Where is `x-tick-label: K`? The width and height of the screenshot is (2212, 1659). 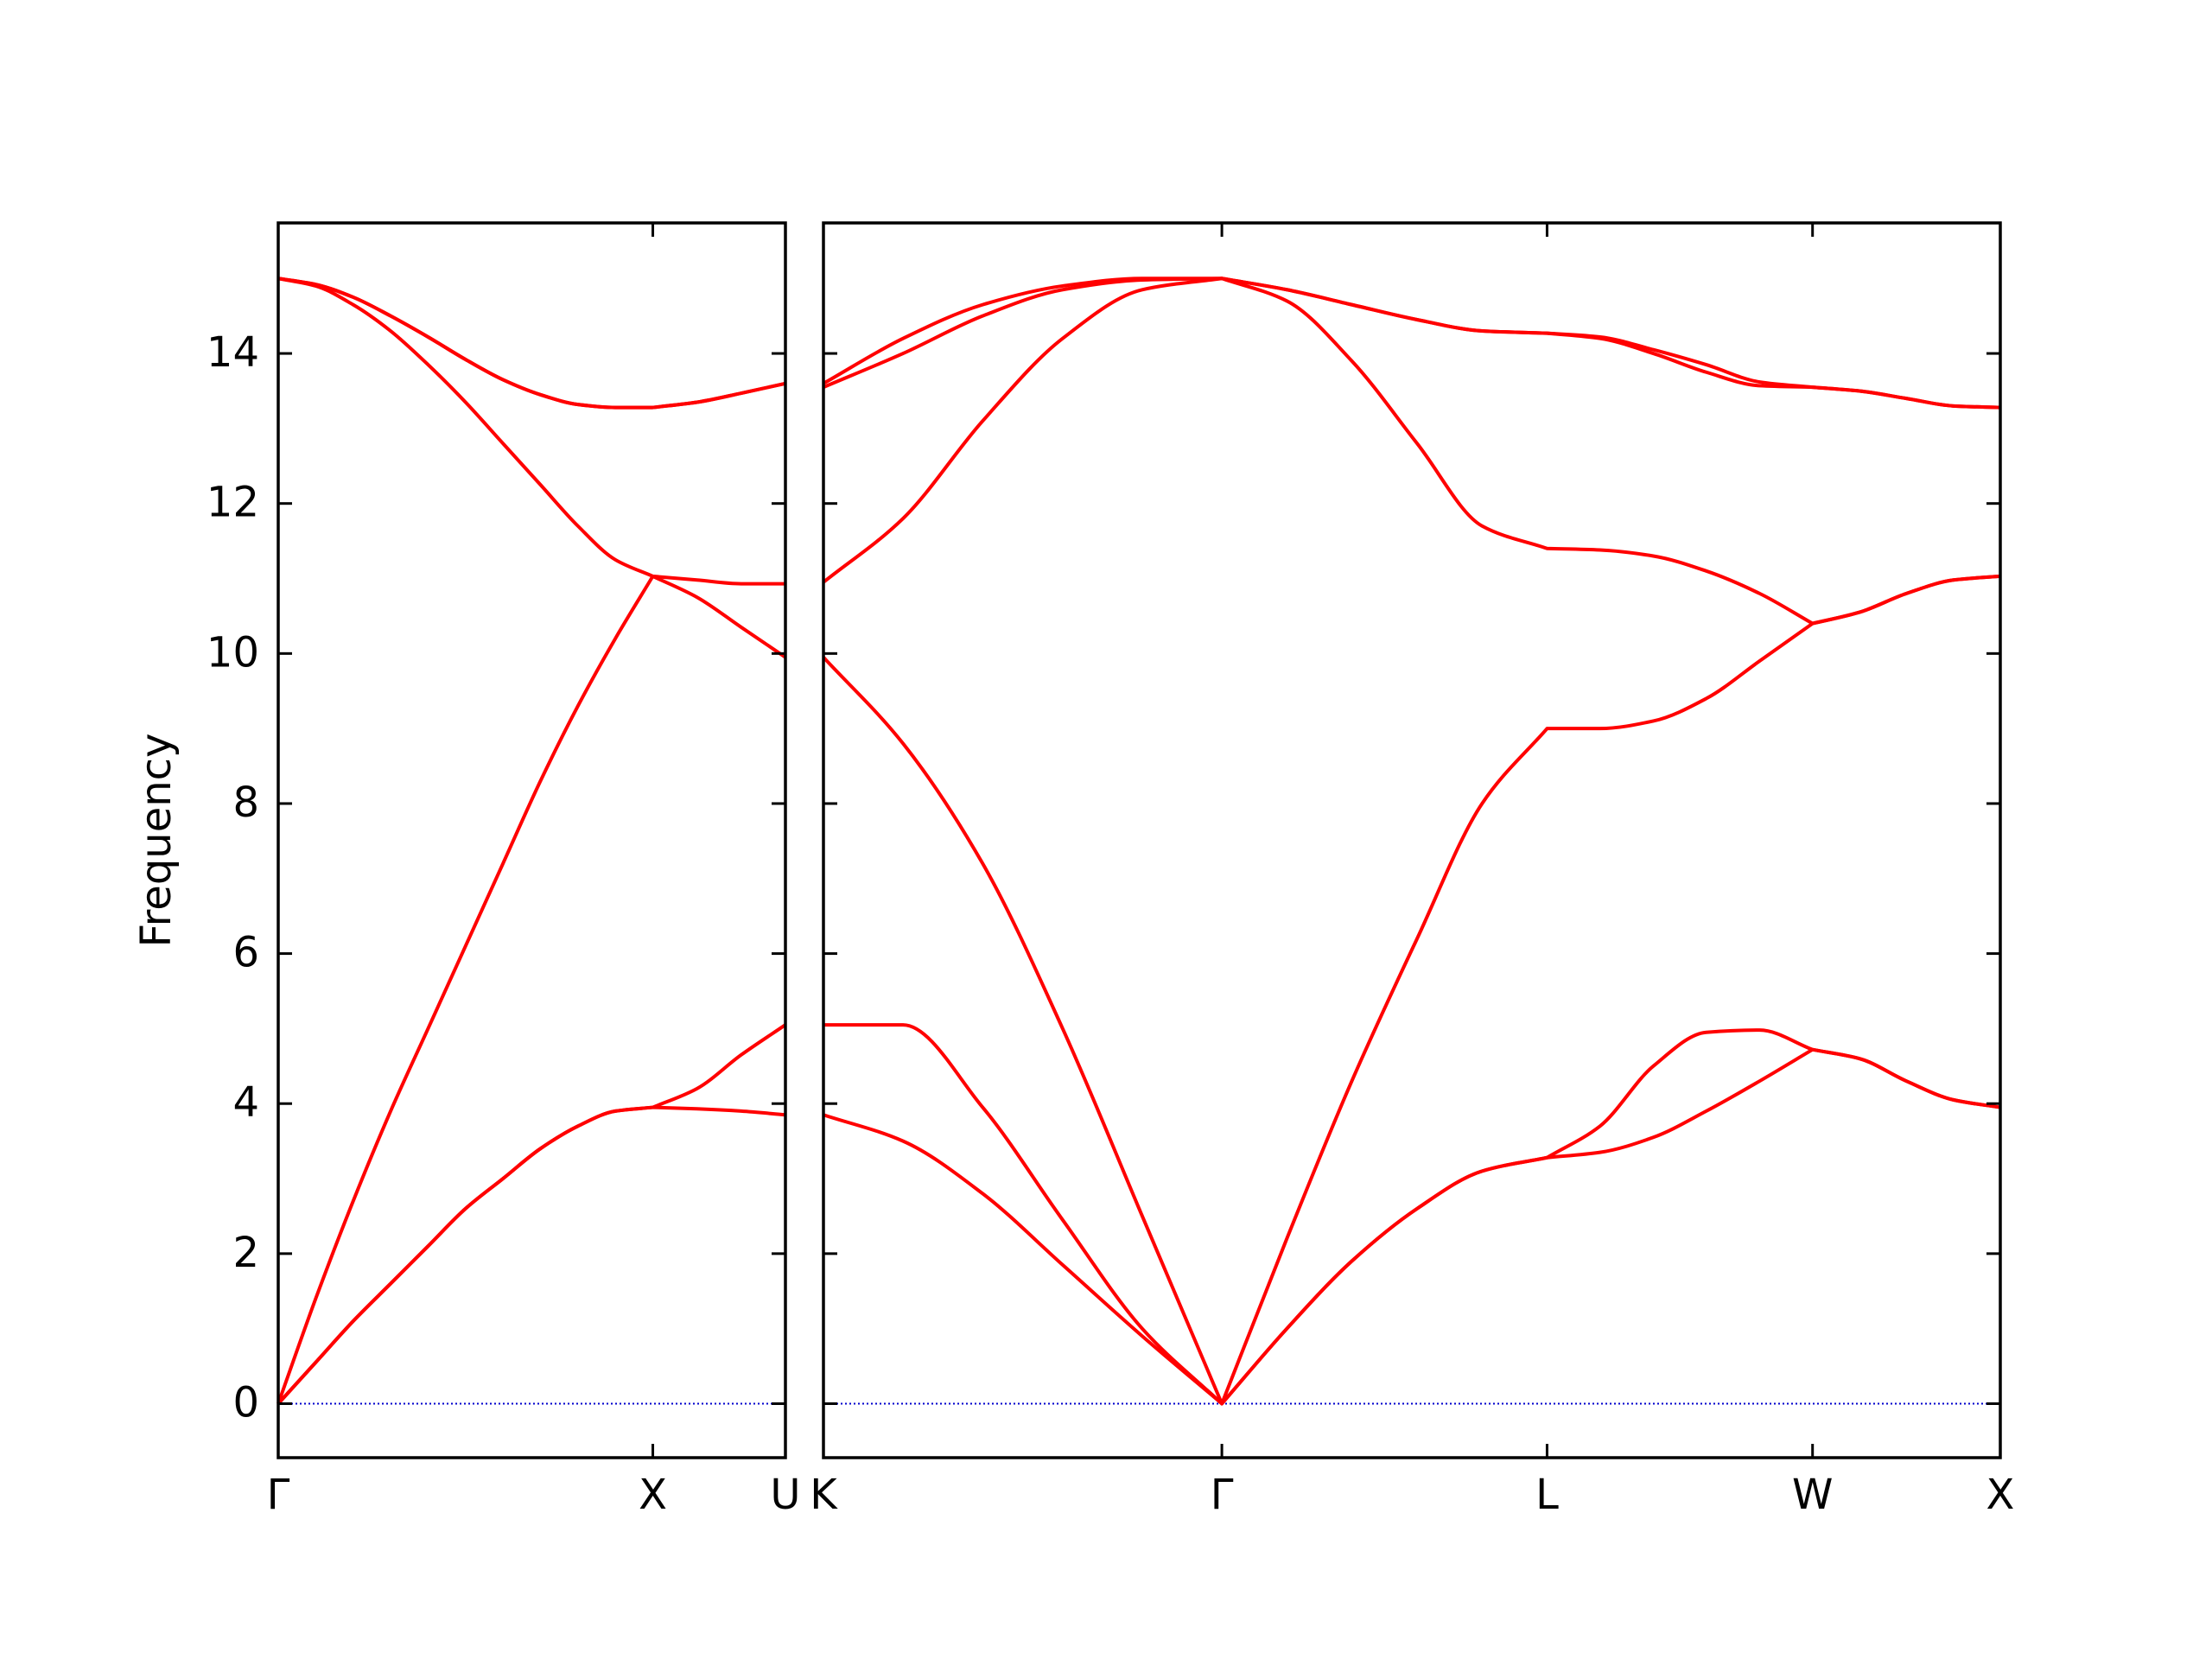
x-tick-label: K is located at coordinates (824, 1495).